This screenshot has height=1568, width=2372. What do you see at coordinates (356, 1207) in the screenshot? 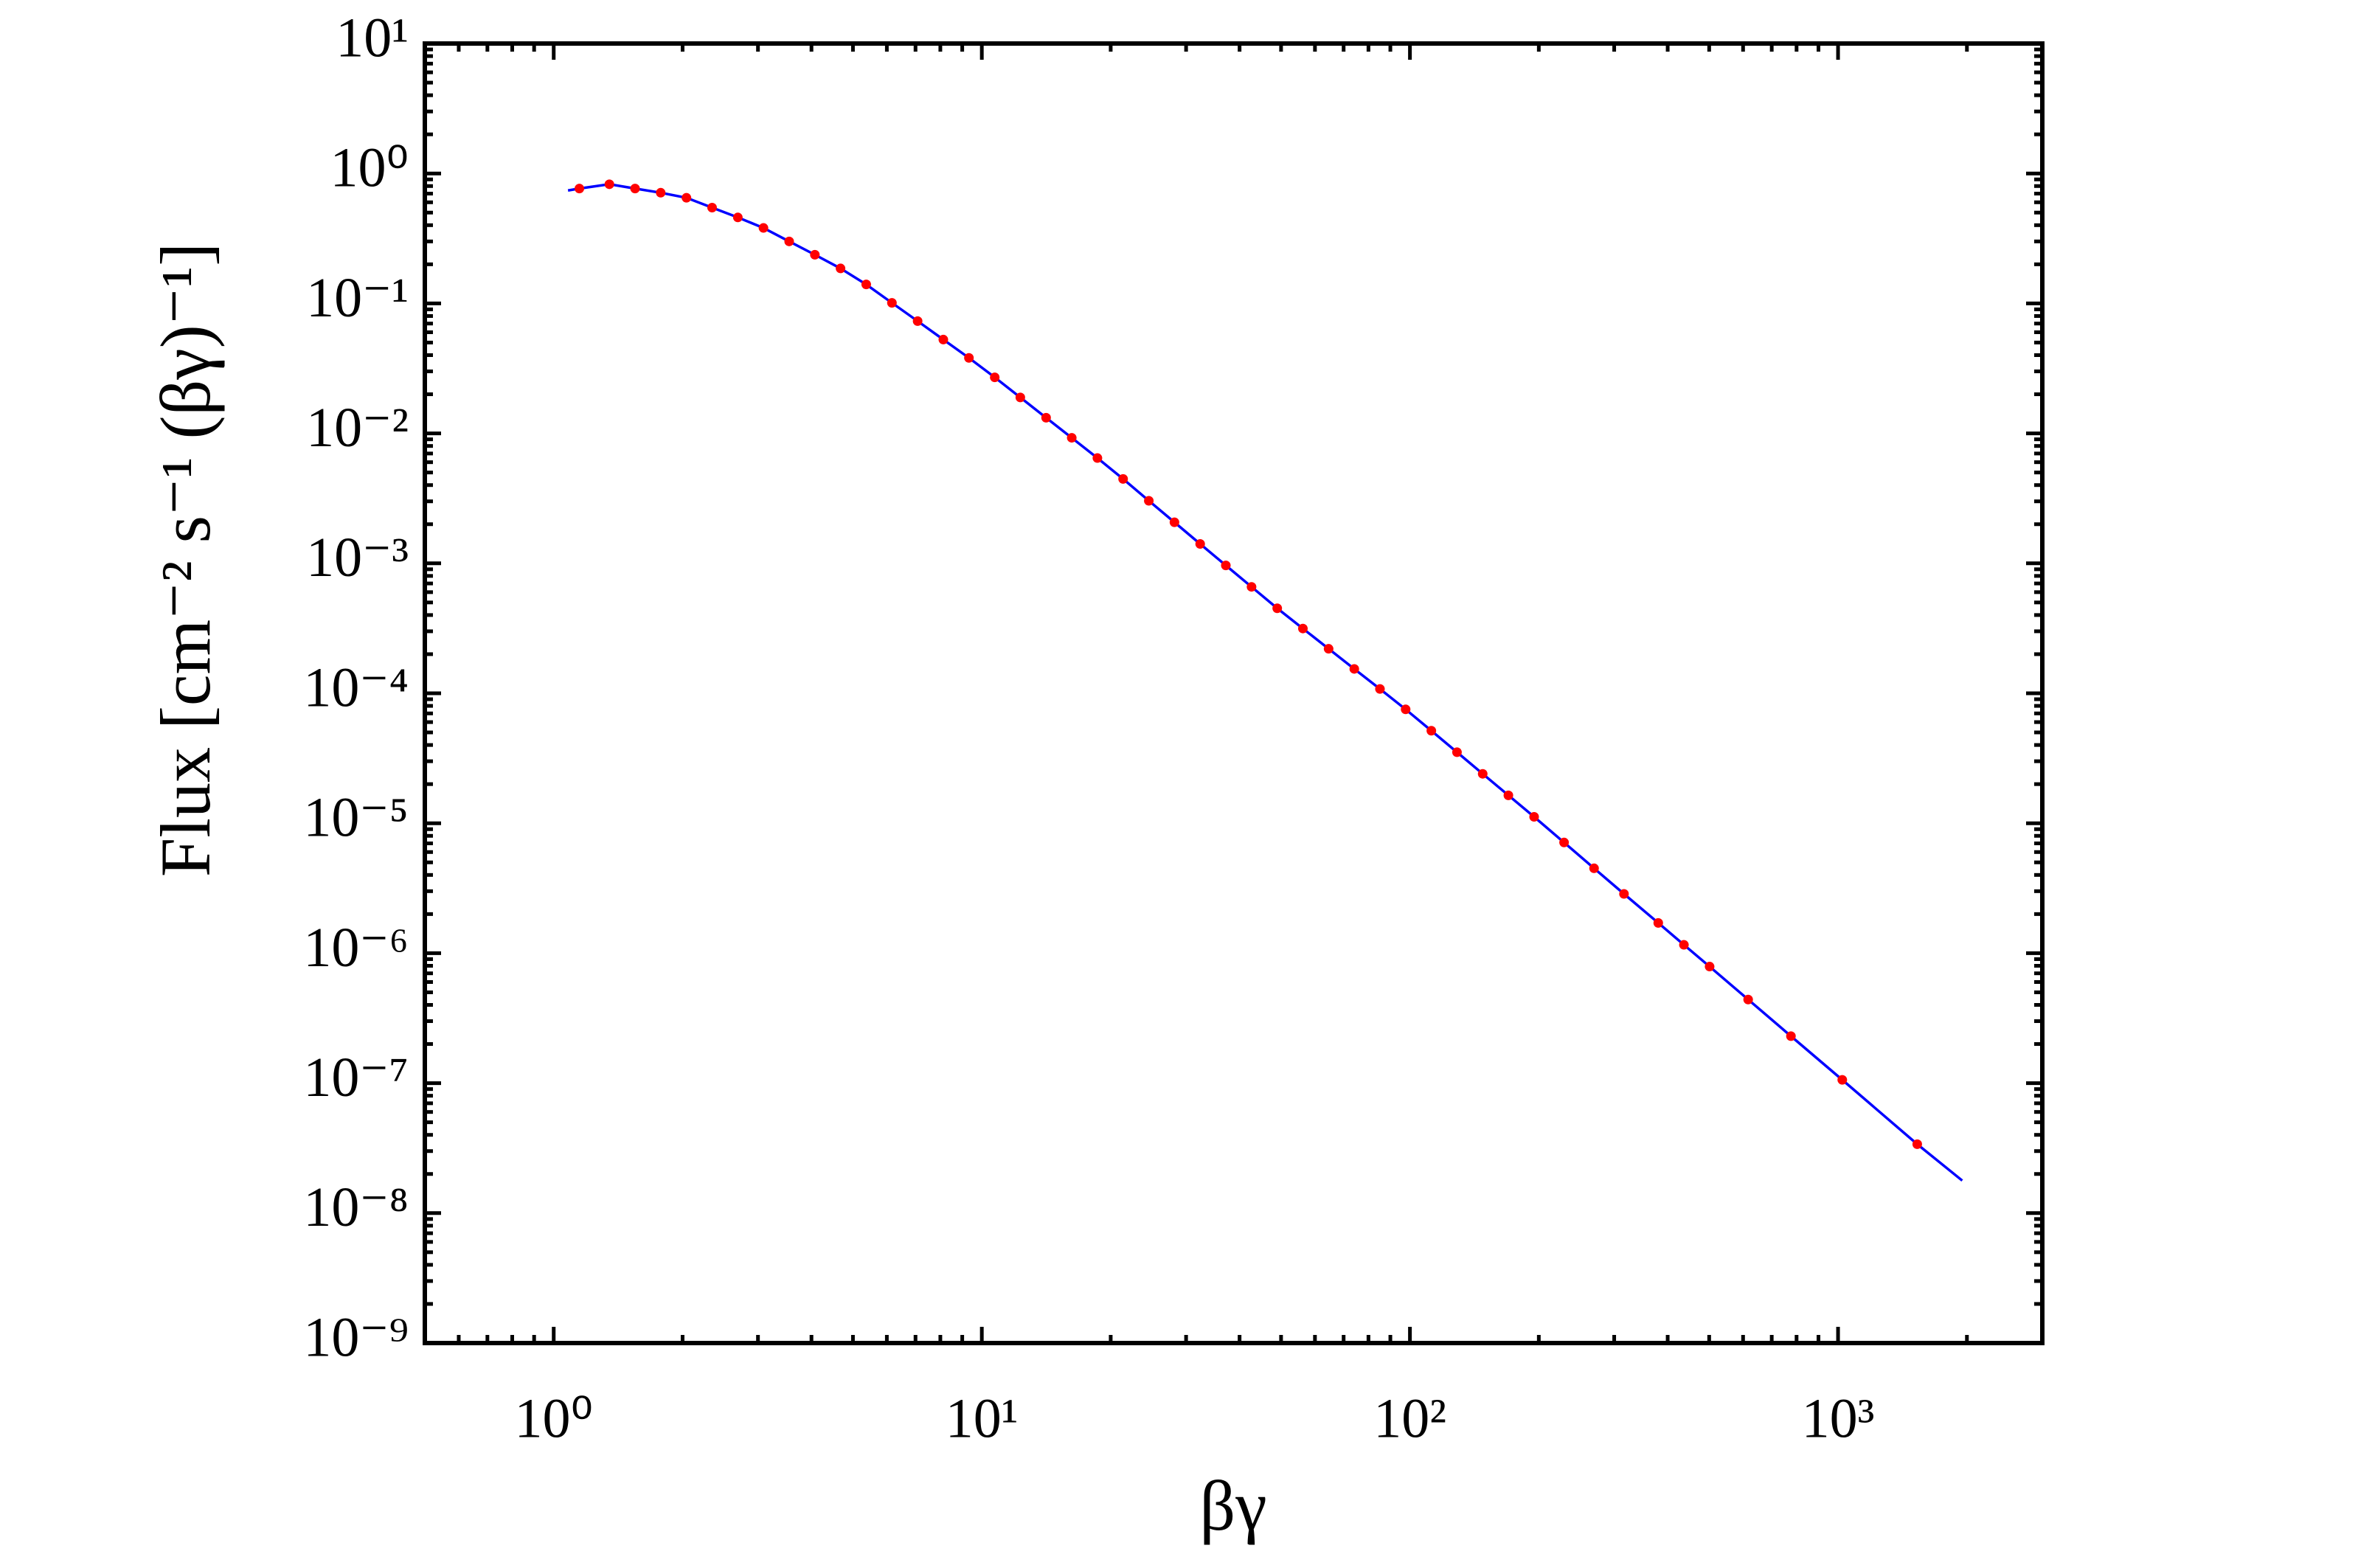
I see `y-tick-label: 10⁻⁸` at bounding box center [356, 1207].